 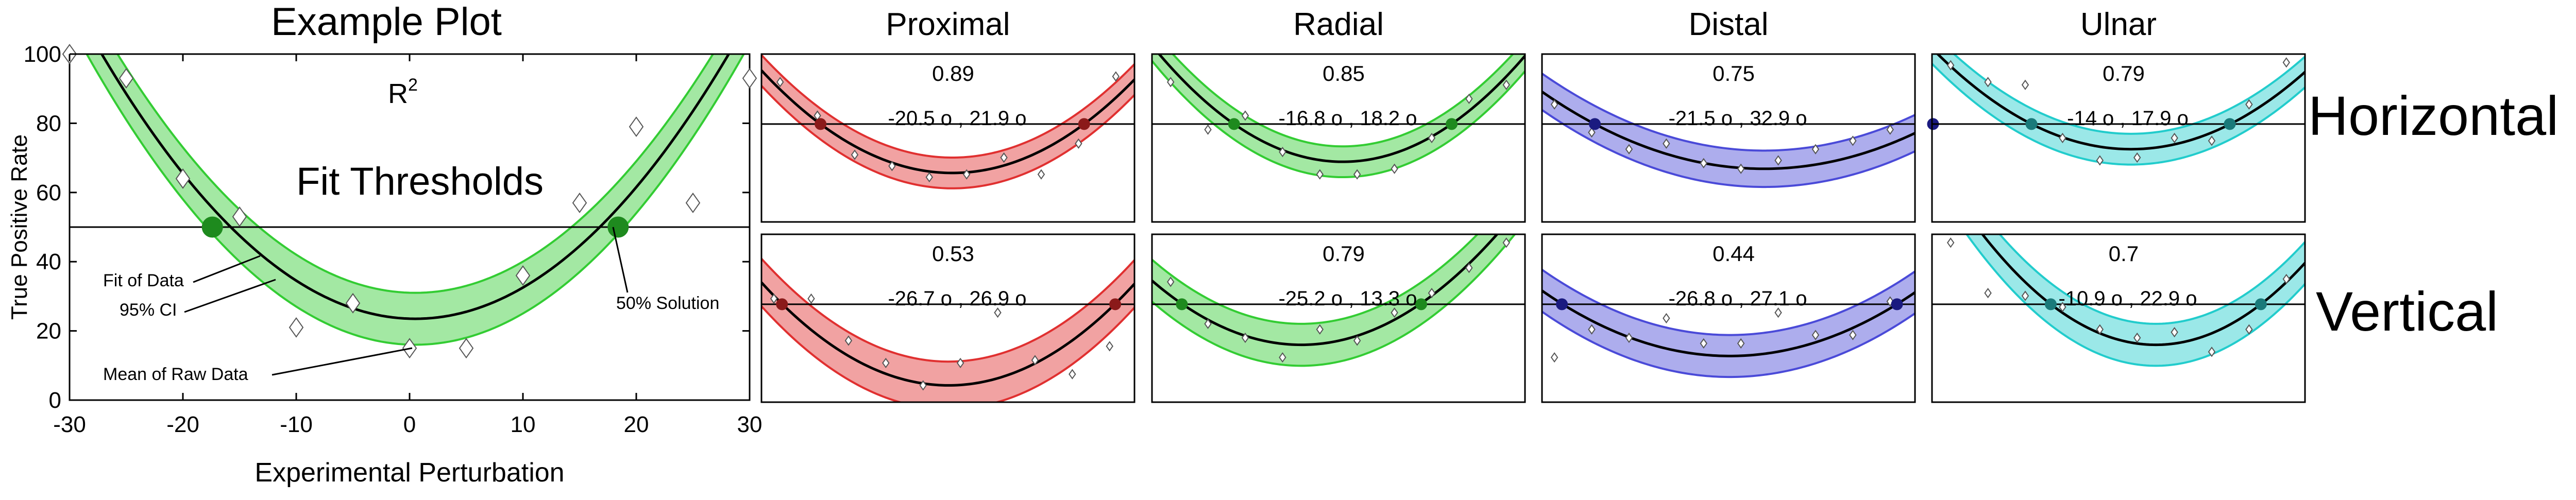 What do you see at coordinates (43, 54) in the screenshot?
I see `y-tick-label: 100` at bounding box center [43, 54].